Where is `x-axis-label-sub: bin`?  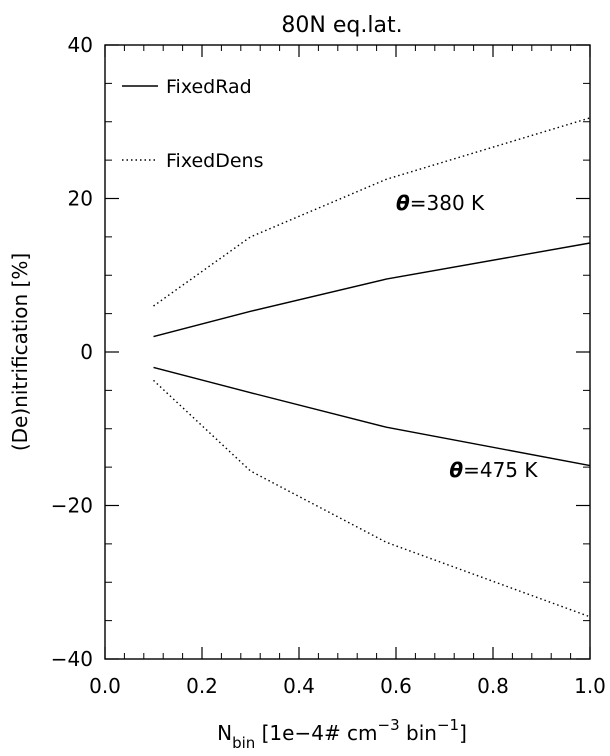
x-axis-label-sub: bin is located at coordinates (243, 743).